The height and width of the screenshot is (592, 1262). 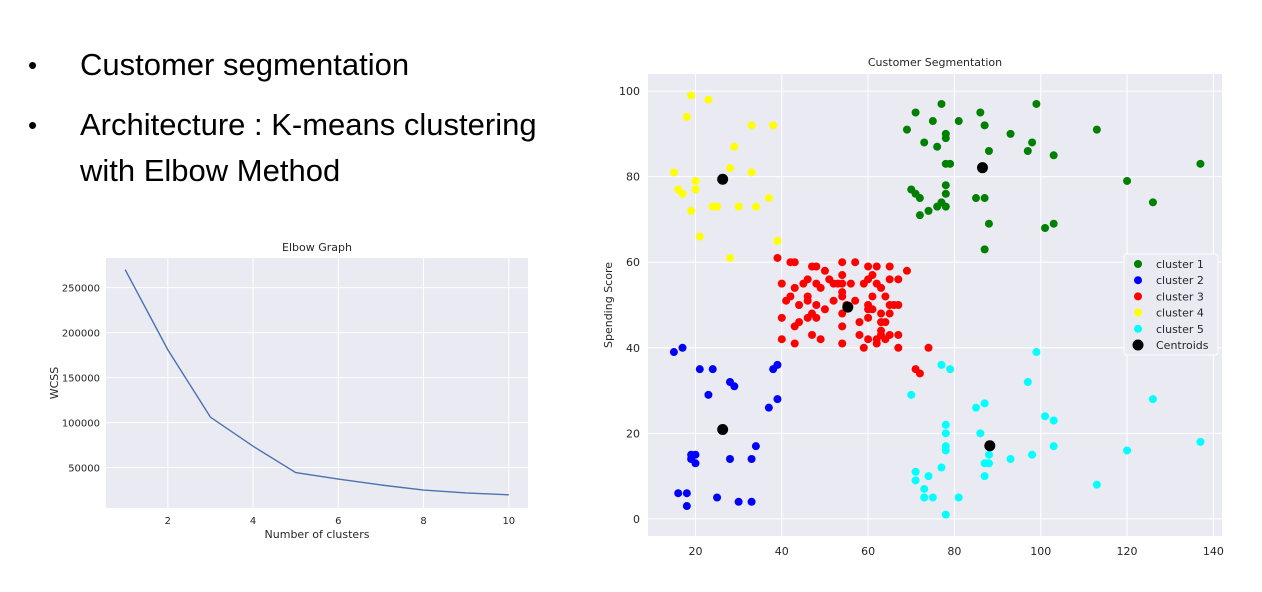 I want to click on y-tick-label: 20, so click(x=633, y=433).